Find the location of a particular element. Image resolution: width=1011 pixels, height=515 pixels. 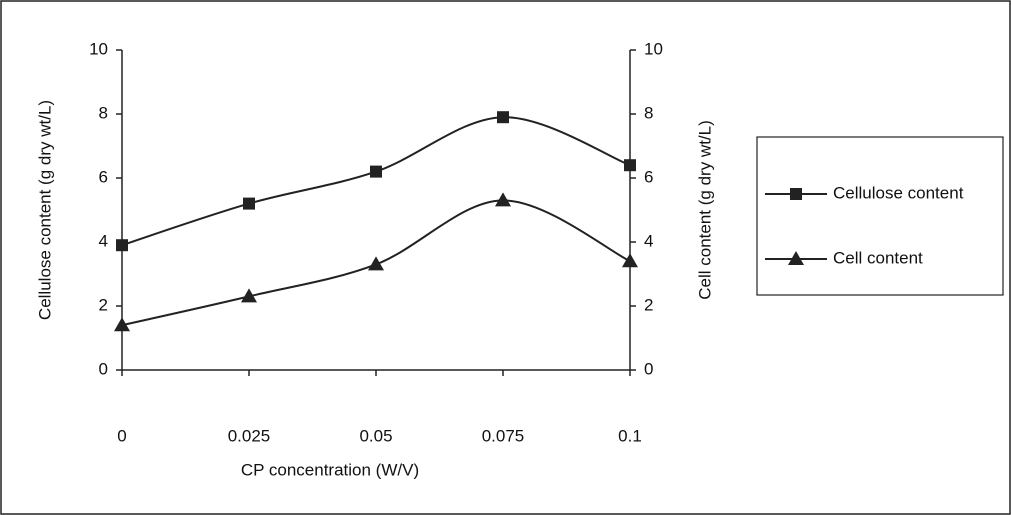

y2-tick-label: 6 is located at coordinates (648, 176).